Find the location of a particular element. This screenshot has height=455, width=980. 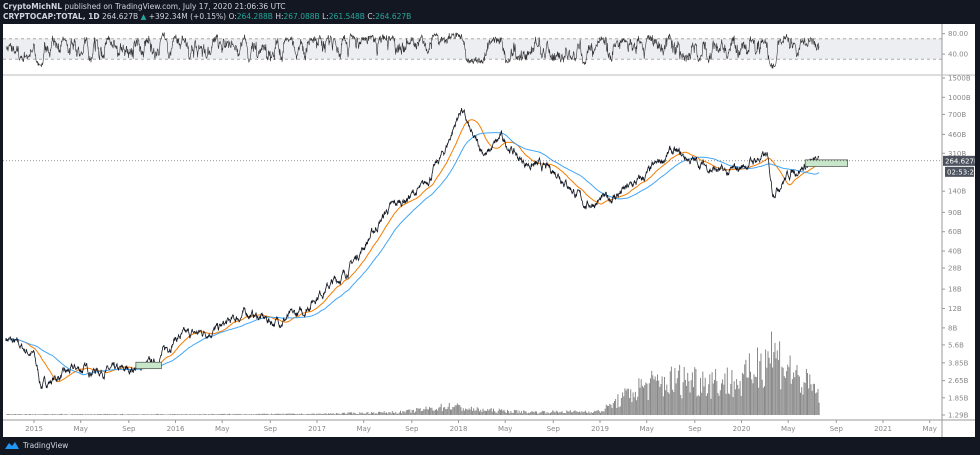

change: +392.34M (+0.15%) is located at coordinates (187, 16).